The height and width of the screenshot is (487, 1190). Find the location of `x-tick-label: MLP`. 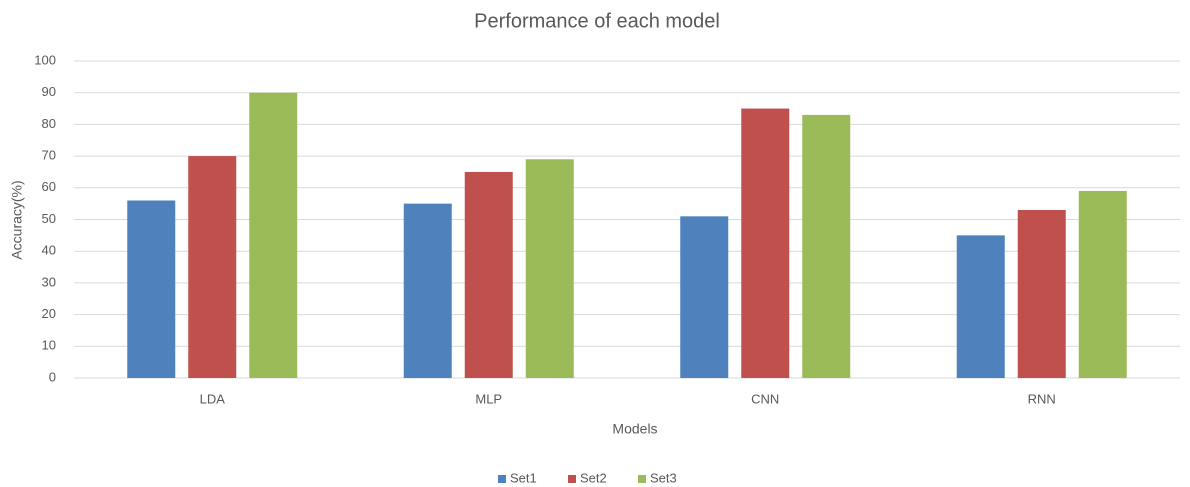

x-tick-label: MLP is located at coordinates (488, 398).